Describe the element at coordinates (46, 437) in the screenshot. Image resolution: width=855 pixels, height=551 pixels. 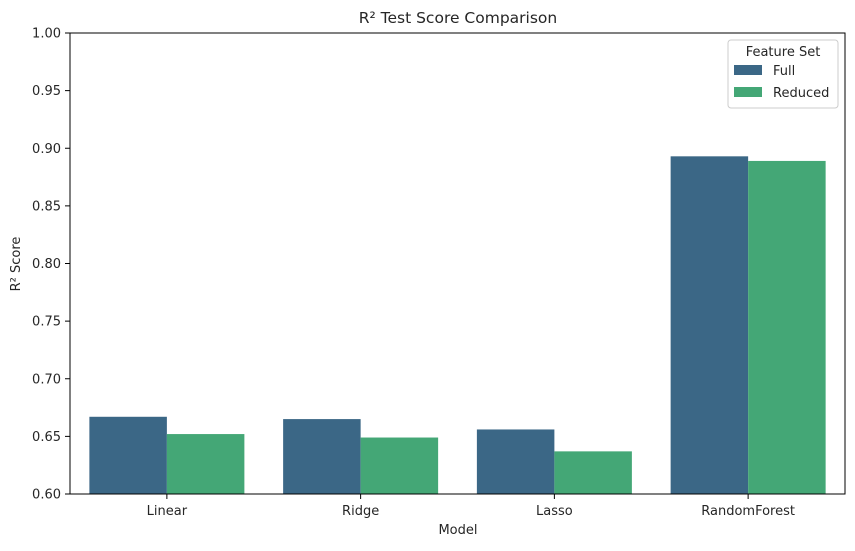
I see `y-tick-label: 0.65` at that location.